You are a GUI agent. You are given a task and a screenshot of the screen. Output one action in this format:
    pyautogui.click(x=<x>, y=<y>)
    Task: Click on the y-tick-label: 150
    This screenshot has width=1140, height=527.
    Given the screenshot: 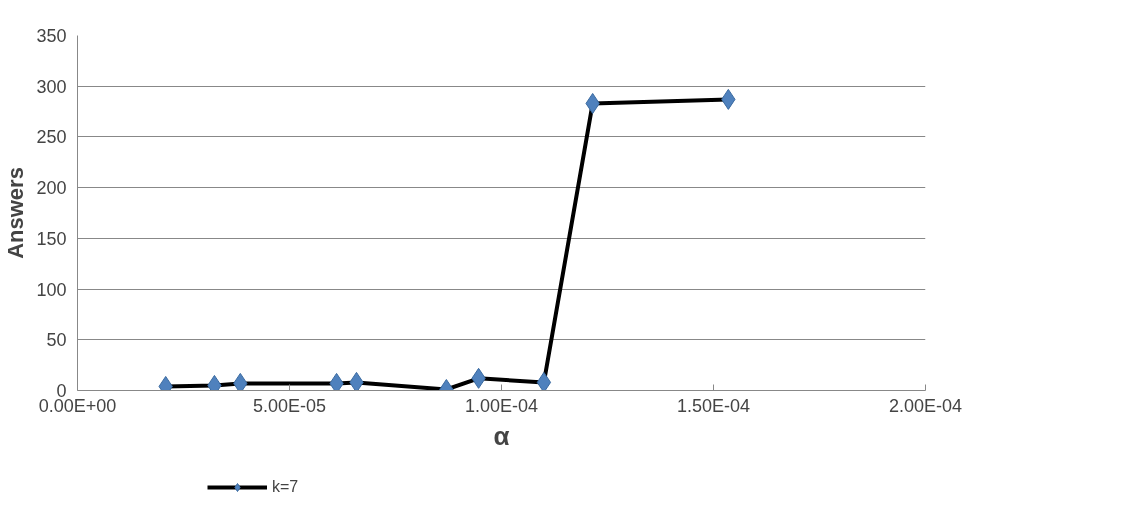 What is the action you would take?
    pyautogui.click(x=51, y=238)
    